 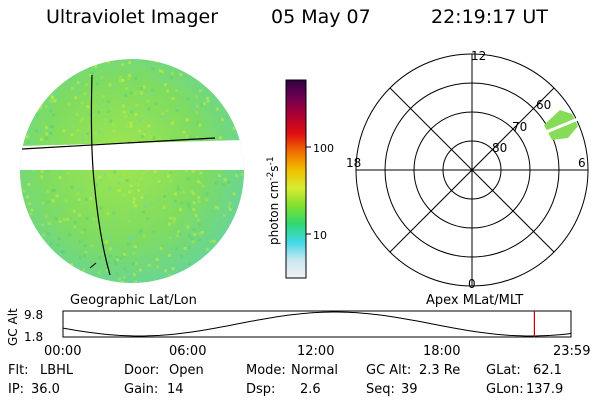 What do you see at coordinates (188, 351) in the screenshot?
I see `xtick-0600: 06:00` at bounding box center [188, 351].